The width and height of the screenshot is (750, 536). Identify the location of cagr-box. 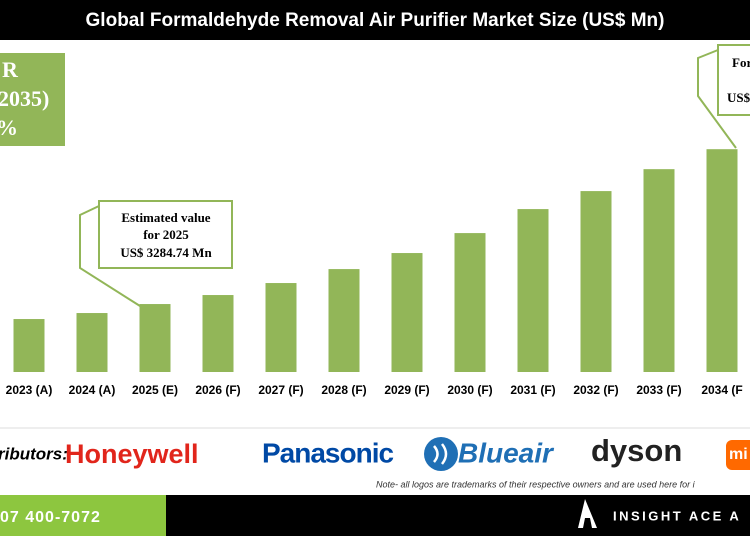
(32, 99).